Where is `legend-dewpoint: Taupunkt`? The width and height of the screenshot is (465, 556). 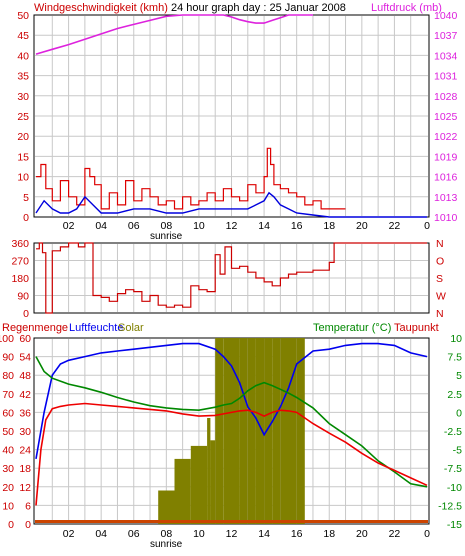
legend-dewpoint: Taupunkt is located at coordinates (416, 328).